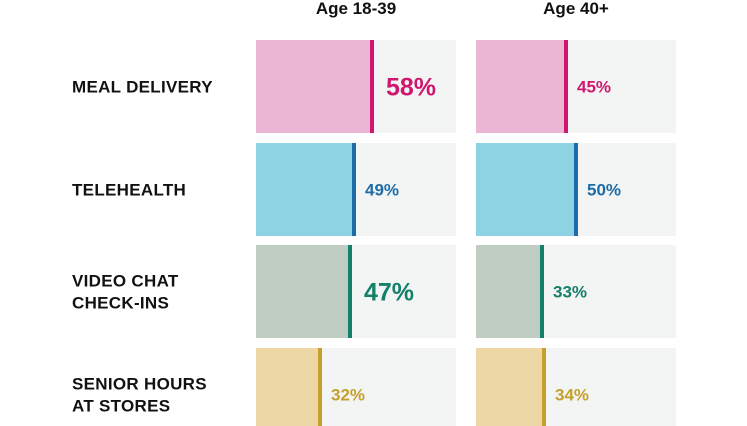  What do you see at coordinates (411, 88) in the screenshot?
I see `data-label-meal-delivery-age-18-39: 58%` at bounding box center [411, 88].